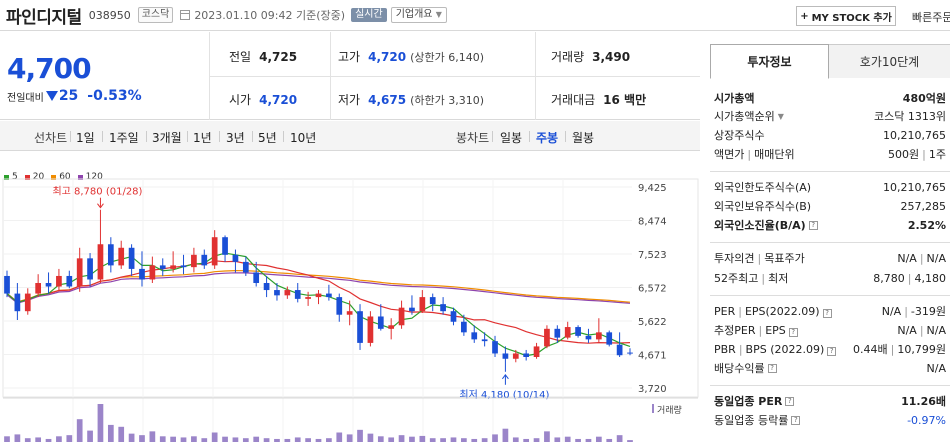 The height and width of the screenshot is (442, 950). Describe the element at coordinates (49, 68) in the screenshot. I see `current-price: 4,700` at that location.